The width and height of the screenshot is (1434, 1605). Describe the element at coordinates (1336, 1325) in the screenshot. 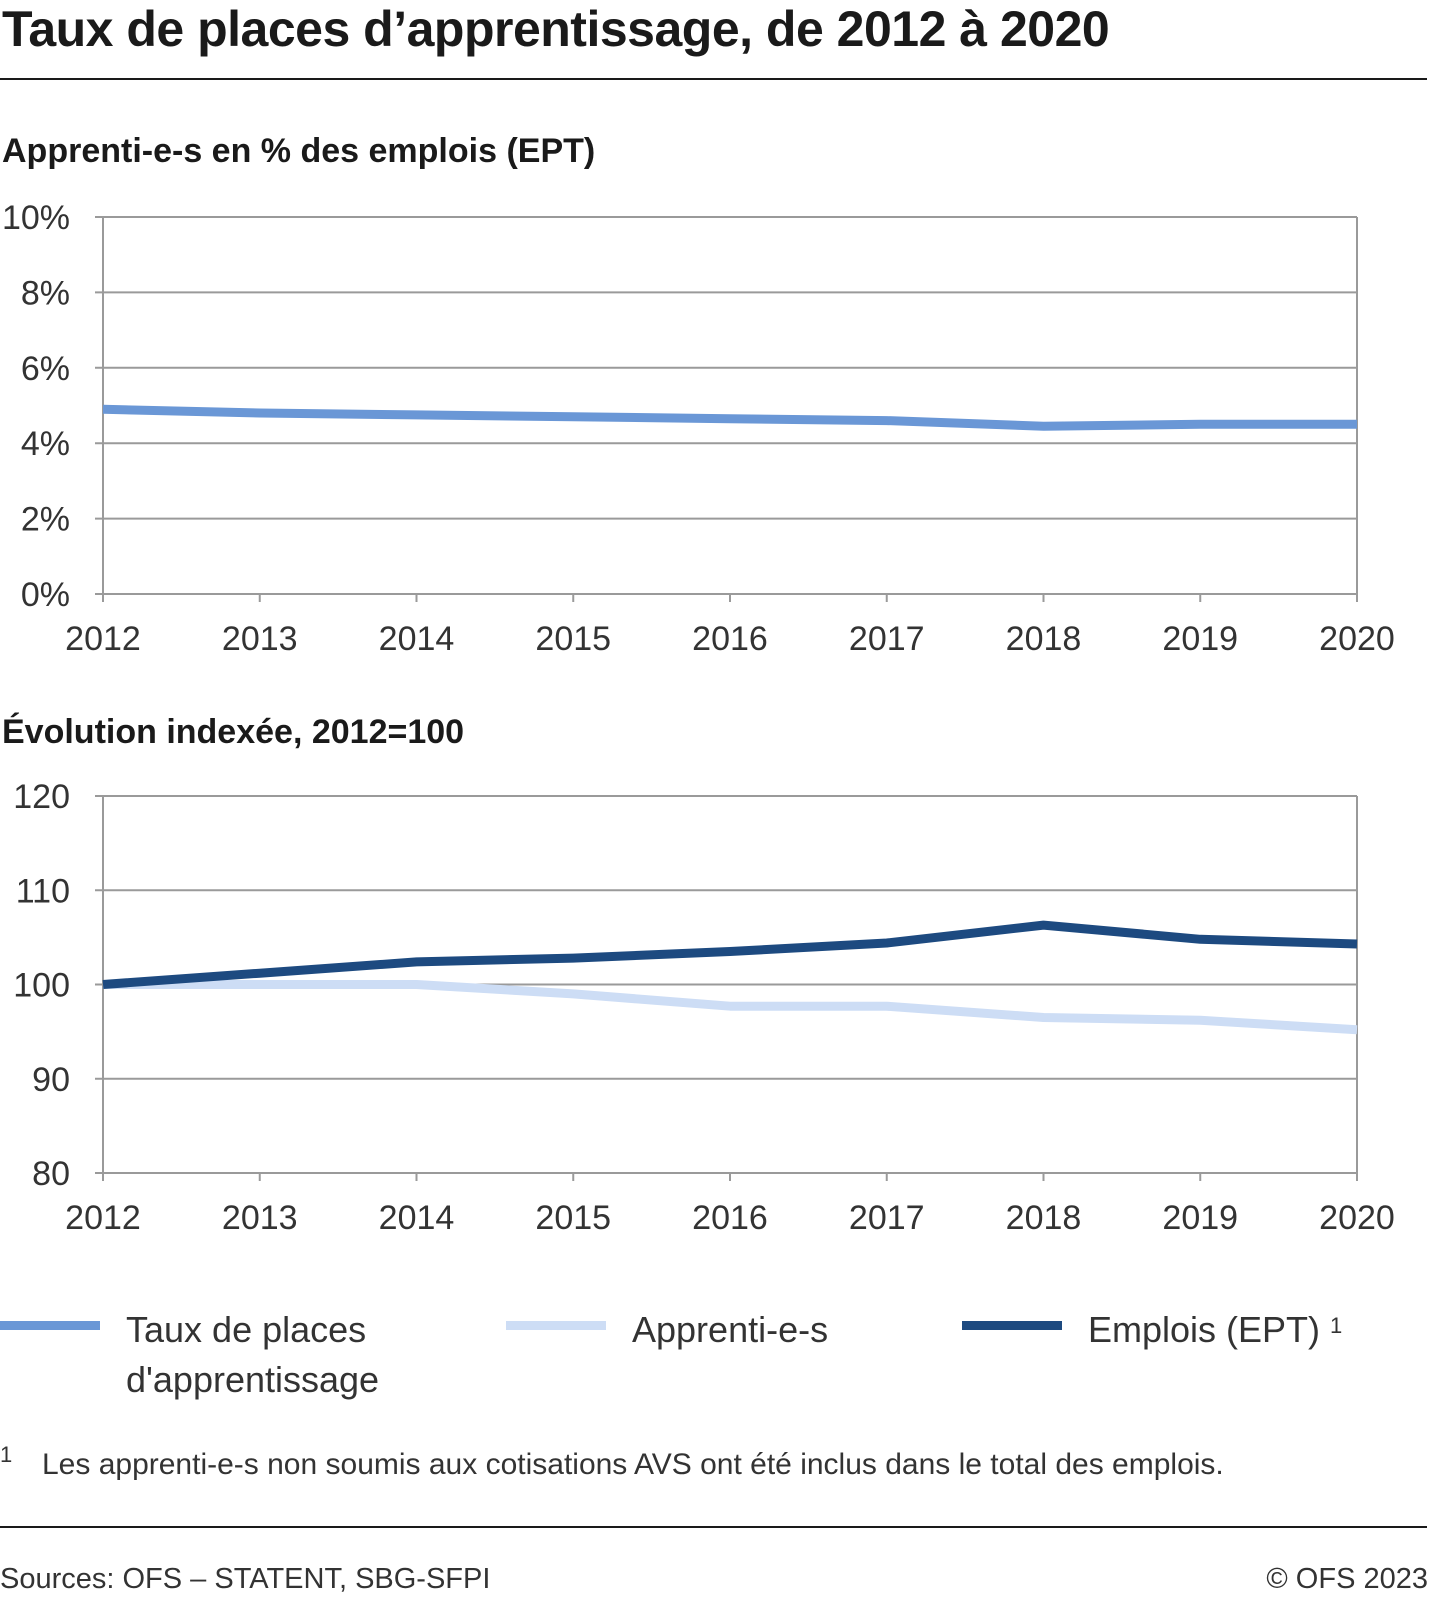

I see `legend-footnote-mark: 1` at that location.